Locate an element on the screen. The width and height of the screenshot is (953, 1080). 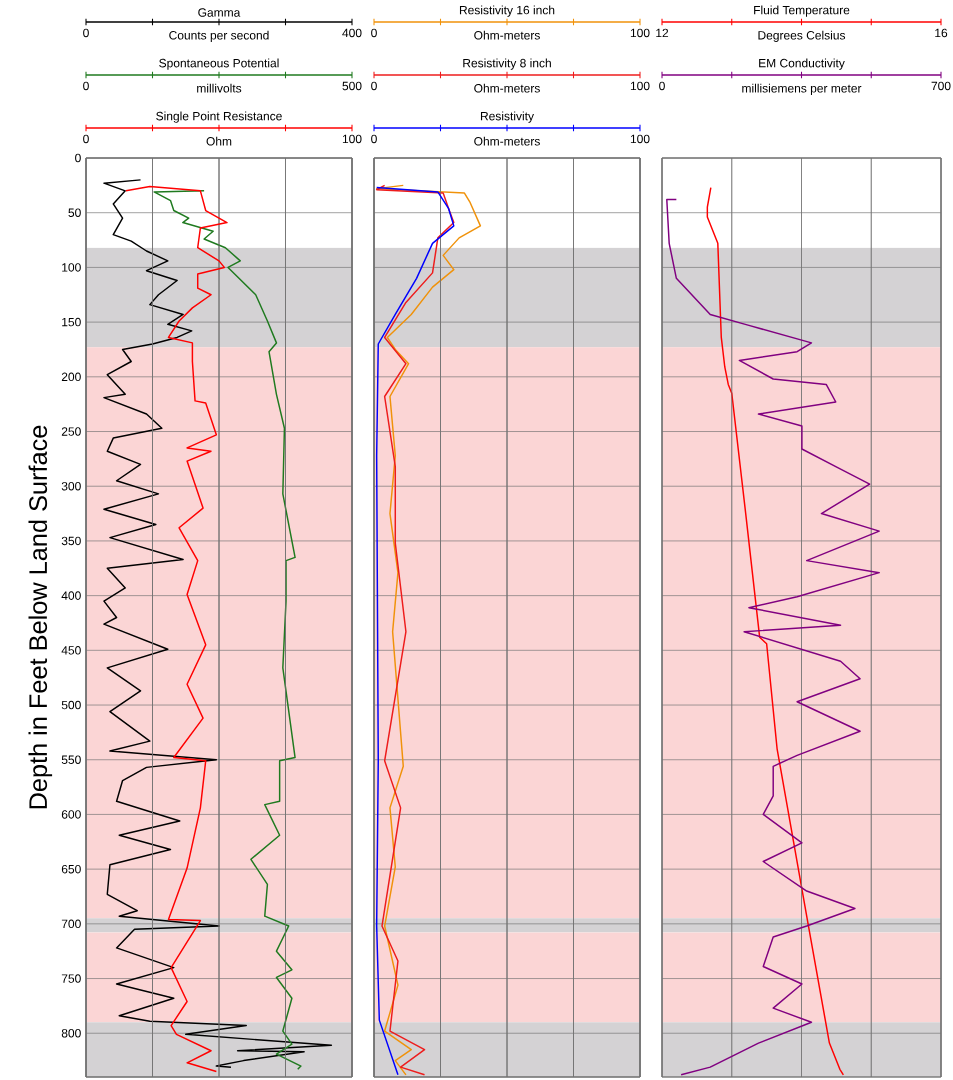
y-tick-label: 550 is located at coordinates (71, 759).